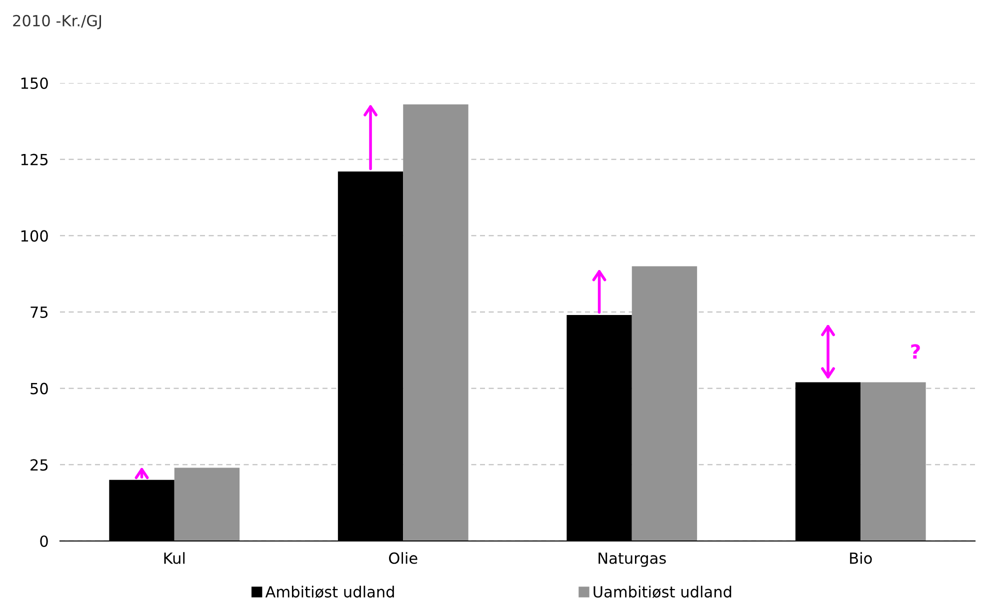  I want to click on y-tick-label: 25, so click(39, 465).